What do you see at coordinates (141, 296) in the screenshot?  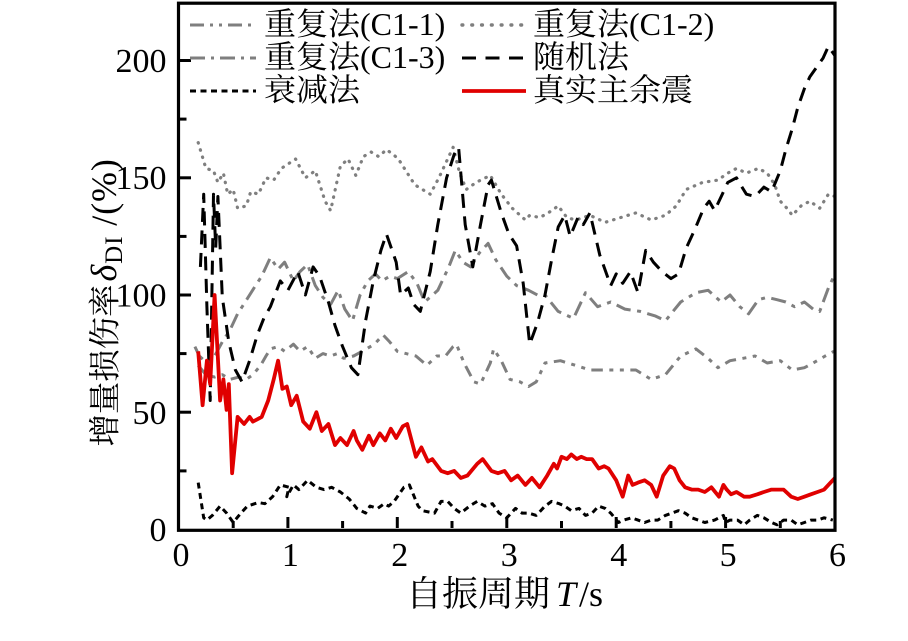 I see `svg-text: 100` at bounding box center [141, 296].